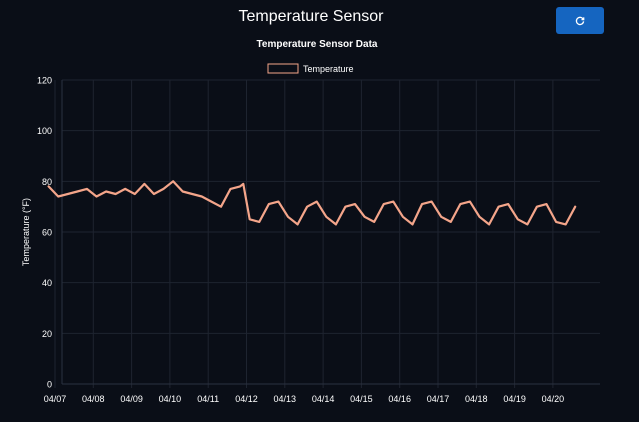  What do you see at coordinates (323, 399) in the screenshot?
I see `x-tick-label: 04/14` at bounding box center [323, 399].